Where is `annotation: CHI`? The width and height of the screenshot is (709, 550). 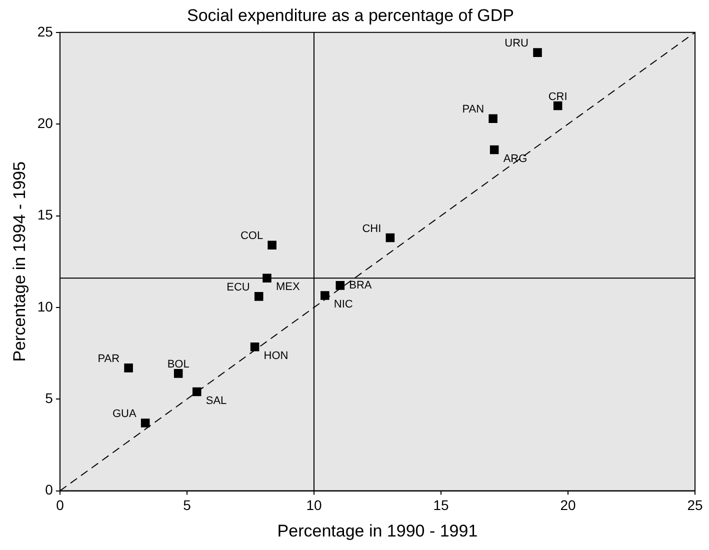 annotation: CHI is located at coordinates (372, 228).